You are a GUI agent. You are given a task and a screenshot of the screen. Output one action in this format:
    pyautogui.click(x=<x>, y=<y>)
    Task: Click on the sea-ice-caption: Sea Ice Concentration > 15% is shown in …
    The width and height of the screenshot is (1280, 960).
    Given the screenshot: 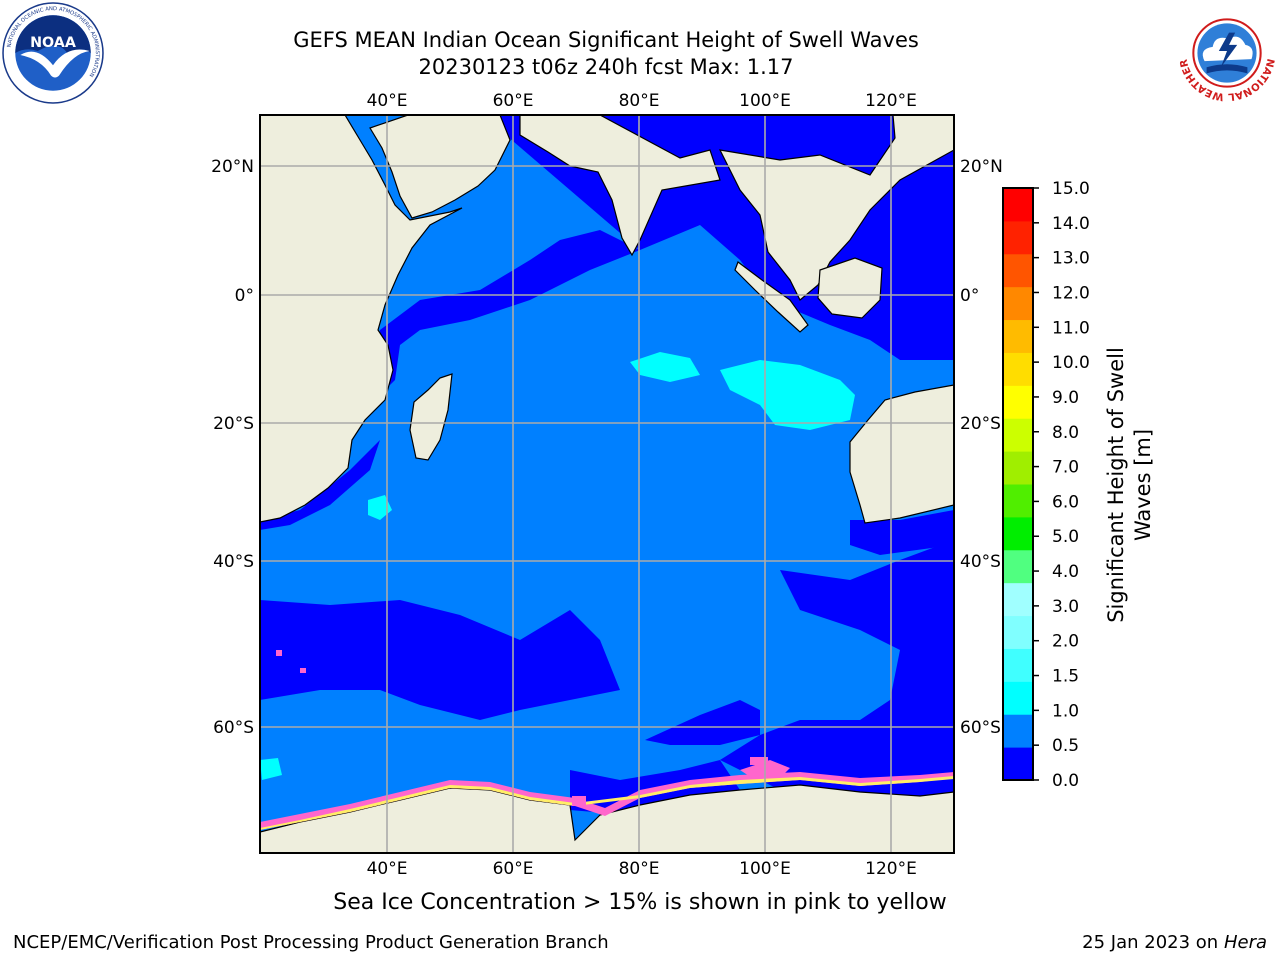 What is the action you would take?
    pyautogui.click(x=640, y=902)
    